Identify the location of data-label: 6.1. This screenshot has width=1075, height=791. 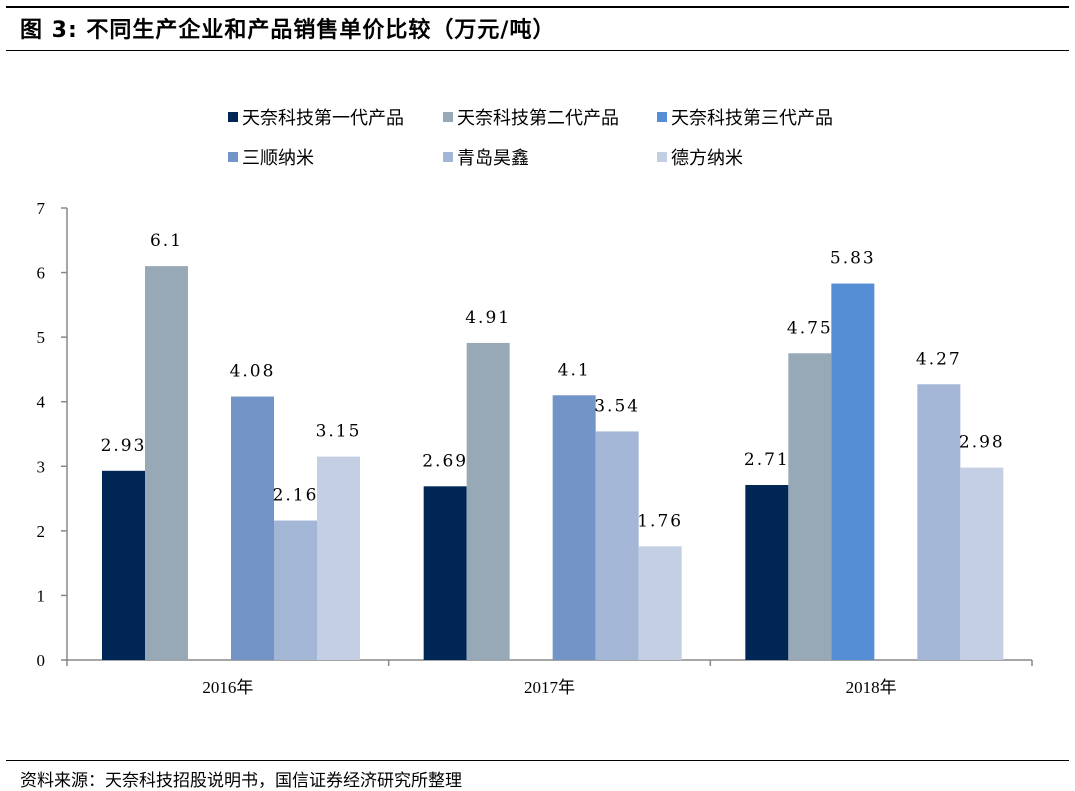
(166, 241).